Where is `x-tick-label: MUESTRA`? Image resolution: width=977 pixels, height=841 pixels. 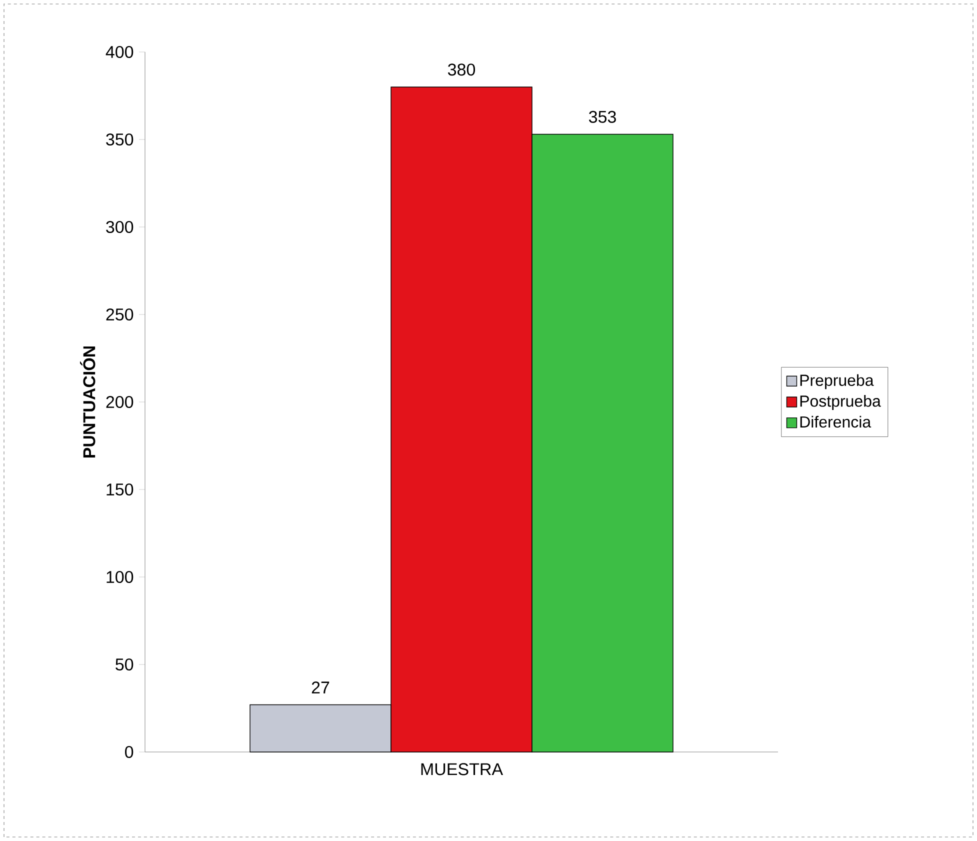 x-tick-label: MUESTRA is located at coordinates (462, 769).